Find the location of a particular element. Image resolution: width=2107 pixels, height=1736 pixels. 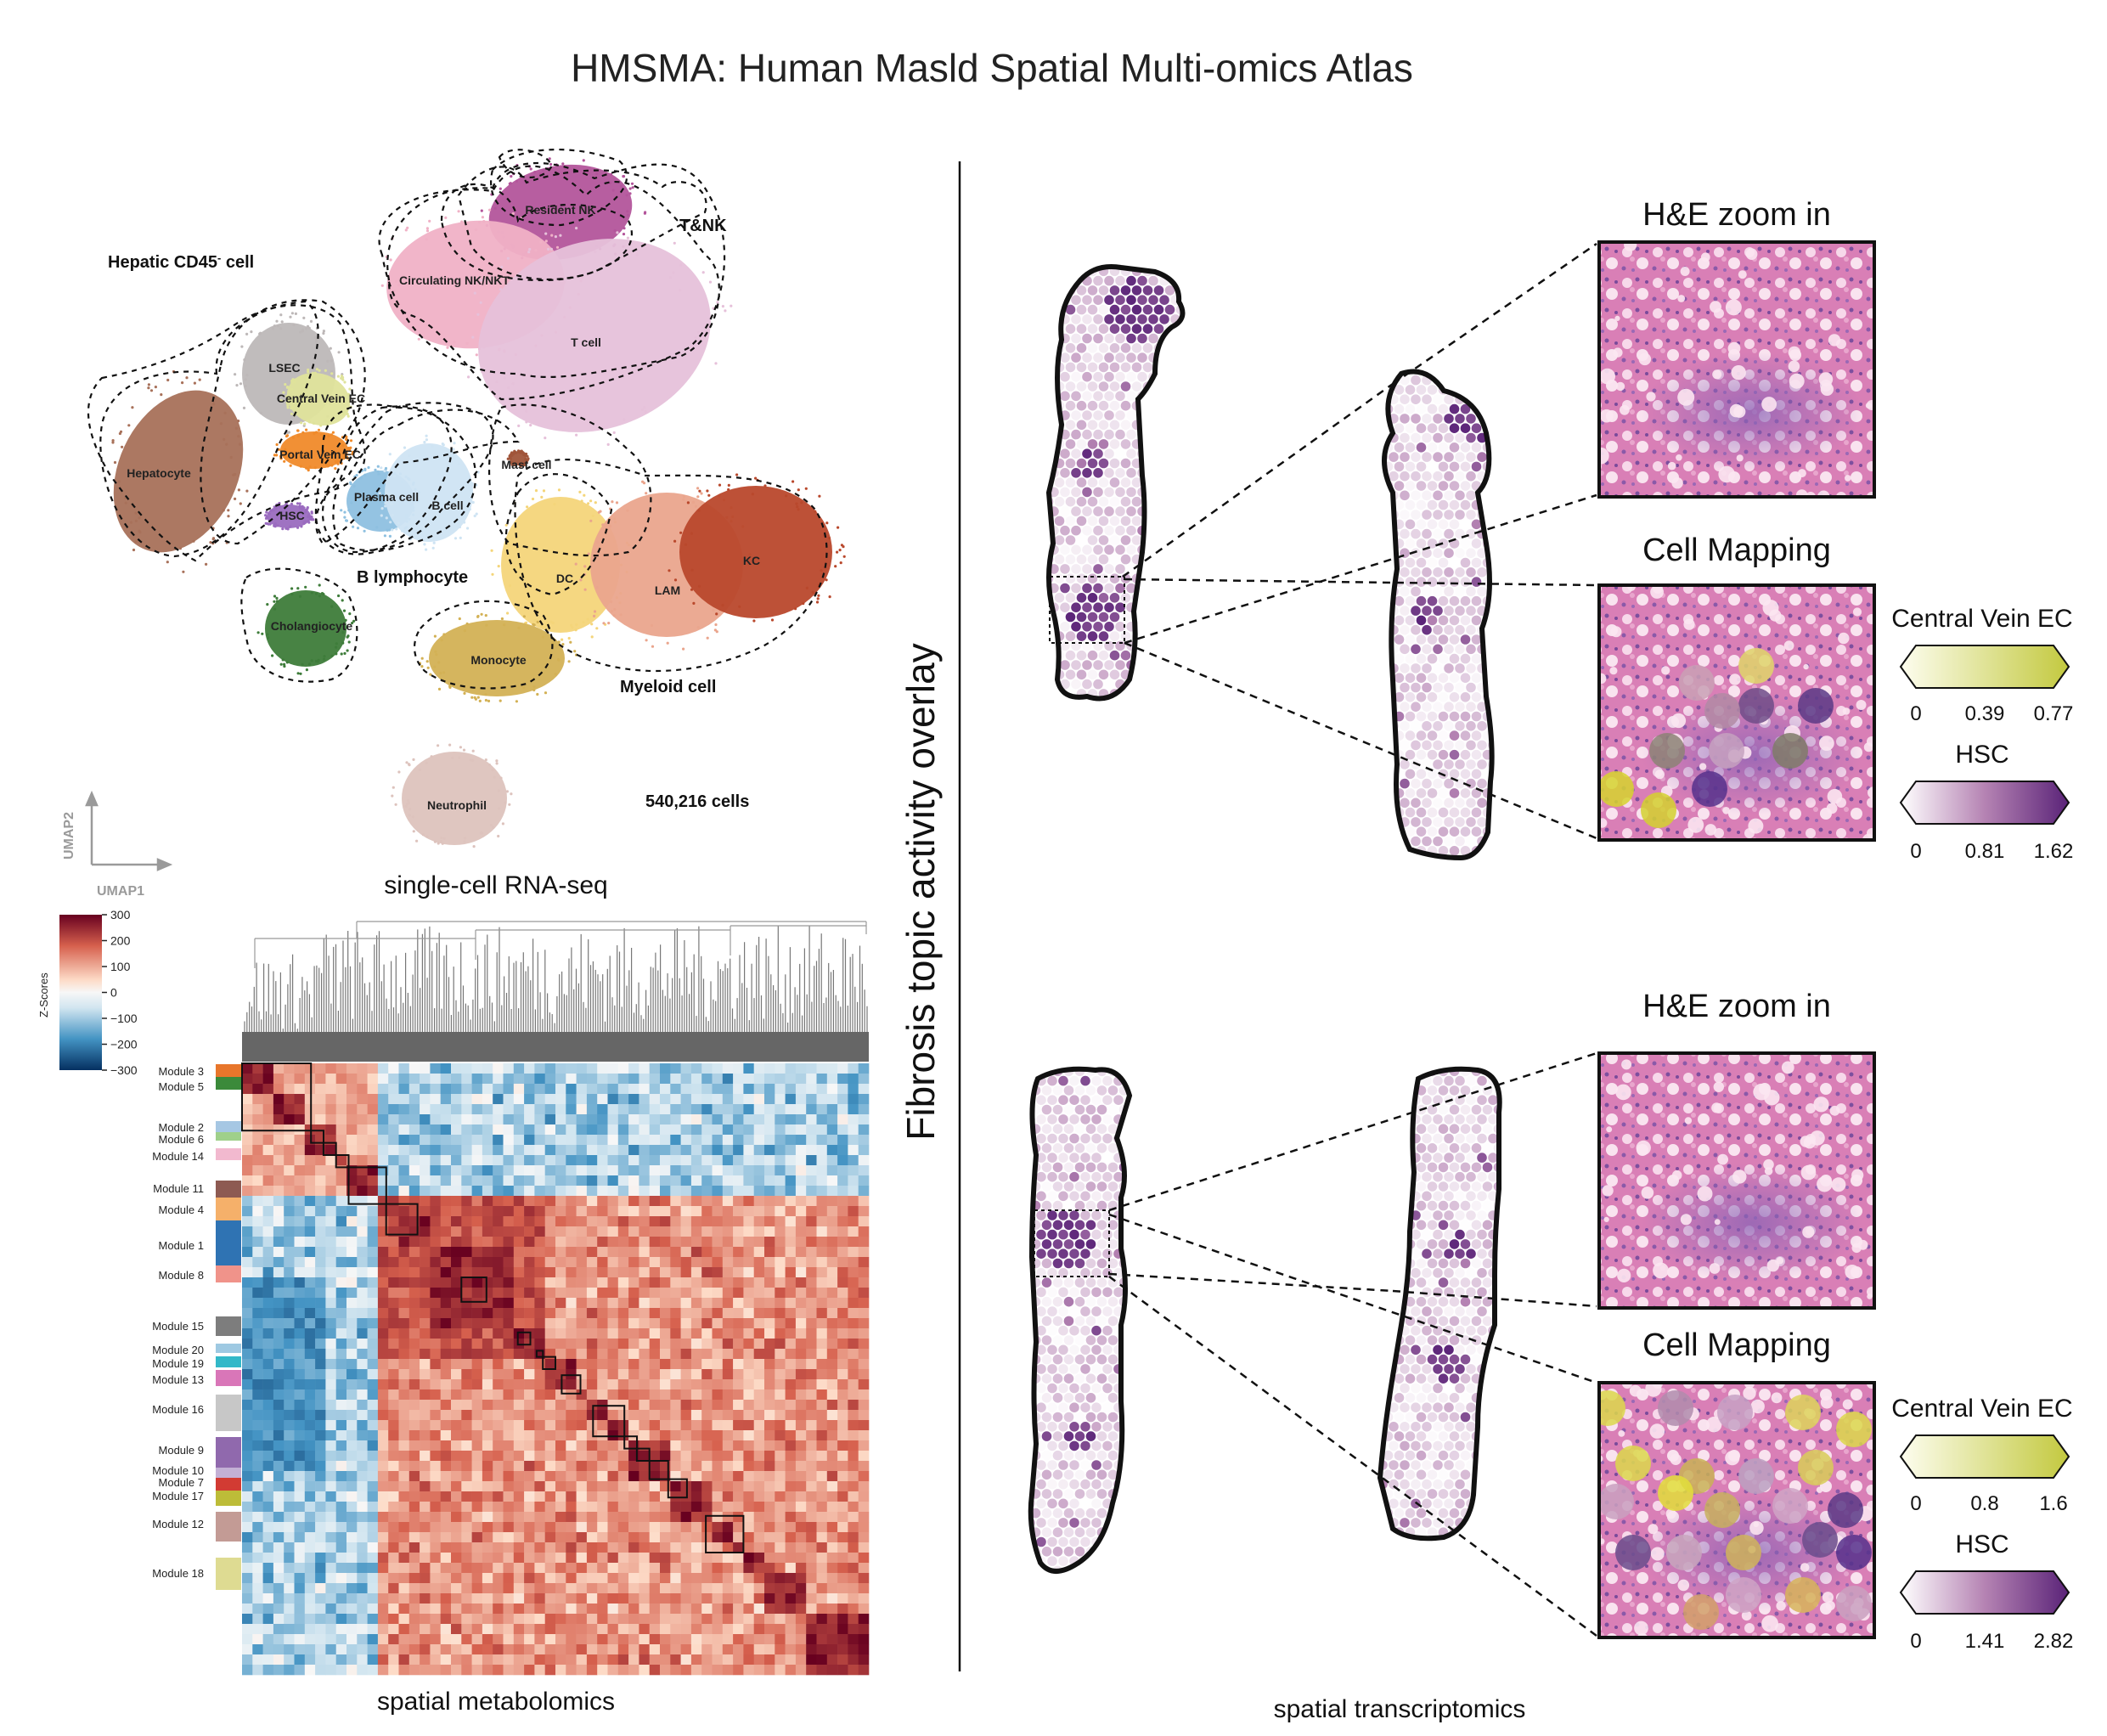

umap-cluster-portal-vein-ec is located at coordinates (314, 450).